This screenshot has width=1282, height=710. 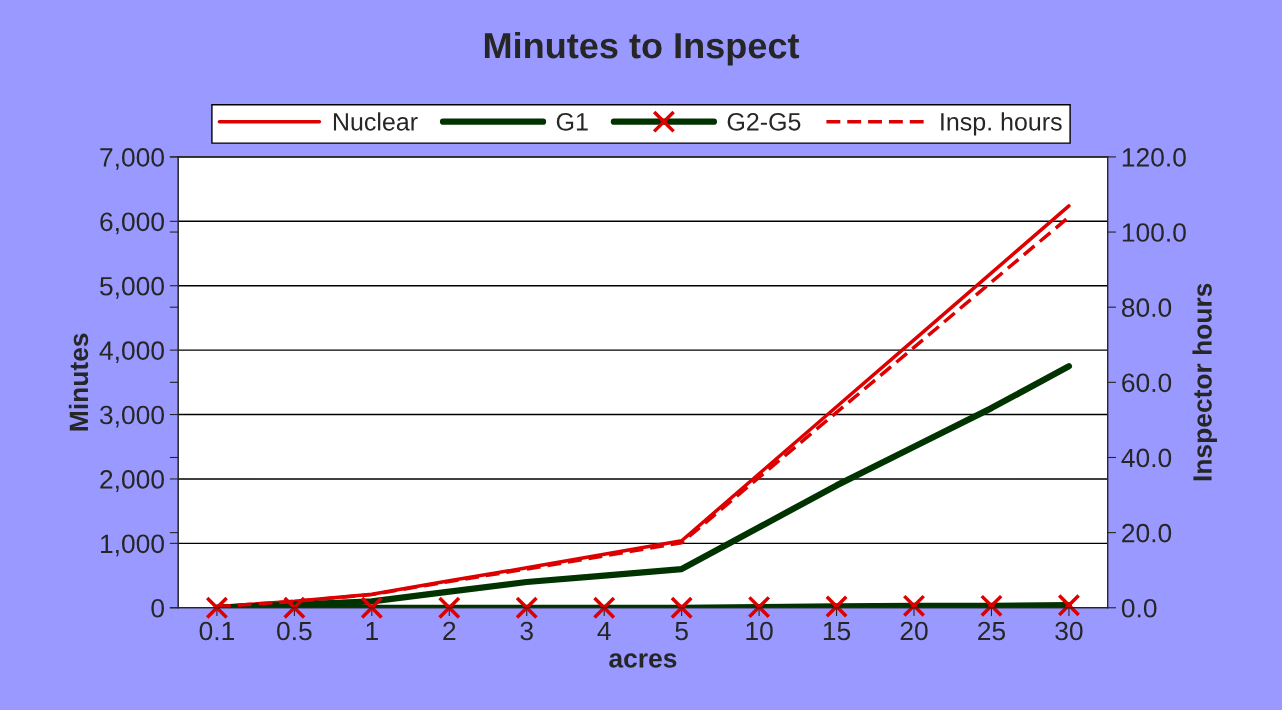 What do you see at coordinates (132, 223) in the screenshot?
I see `y-tick-label: 6,000` at bounding box center [132, 223].